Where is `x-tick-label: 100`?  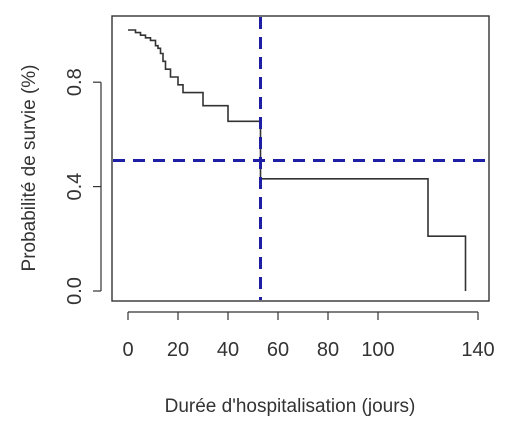 x-tick-label: 100 is located at coordinates (377, 350).